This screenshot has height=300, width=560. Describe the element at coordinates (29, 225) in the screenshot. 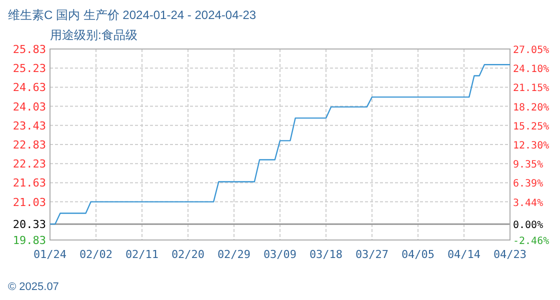

I see `y-tick-label: 20.33` at that location.